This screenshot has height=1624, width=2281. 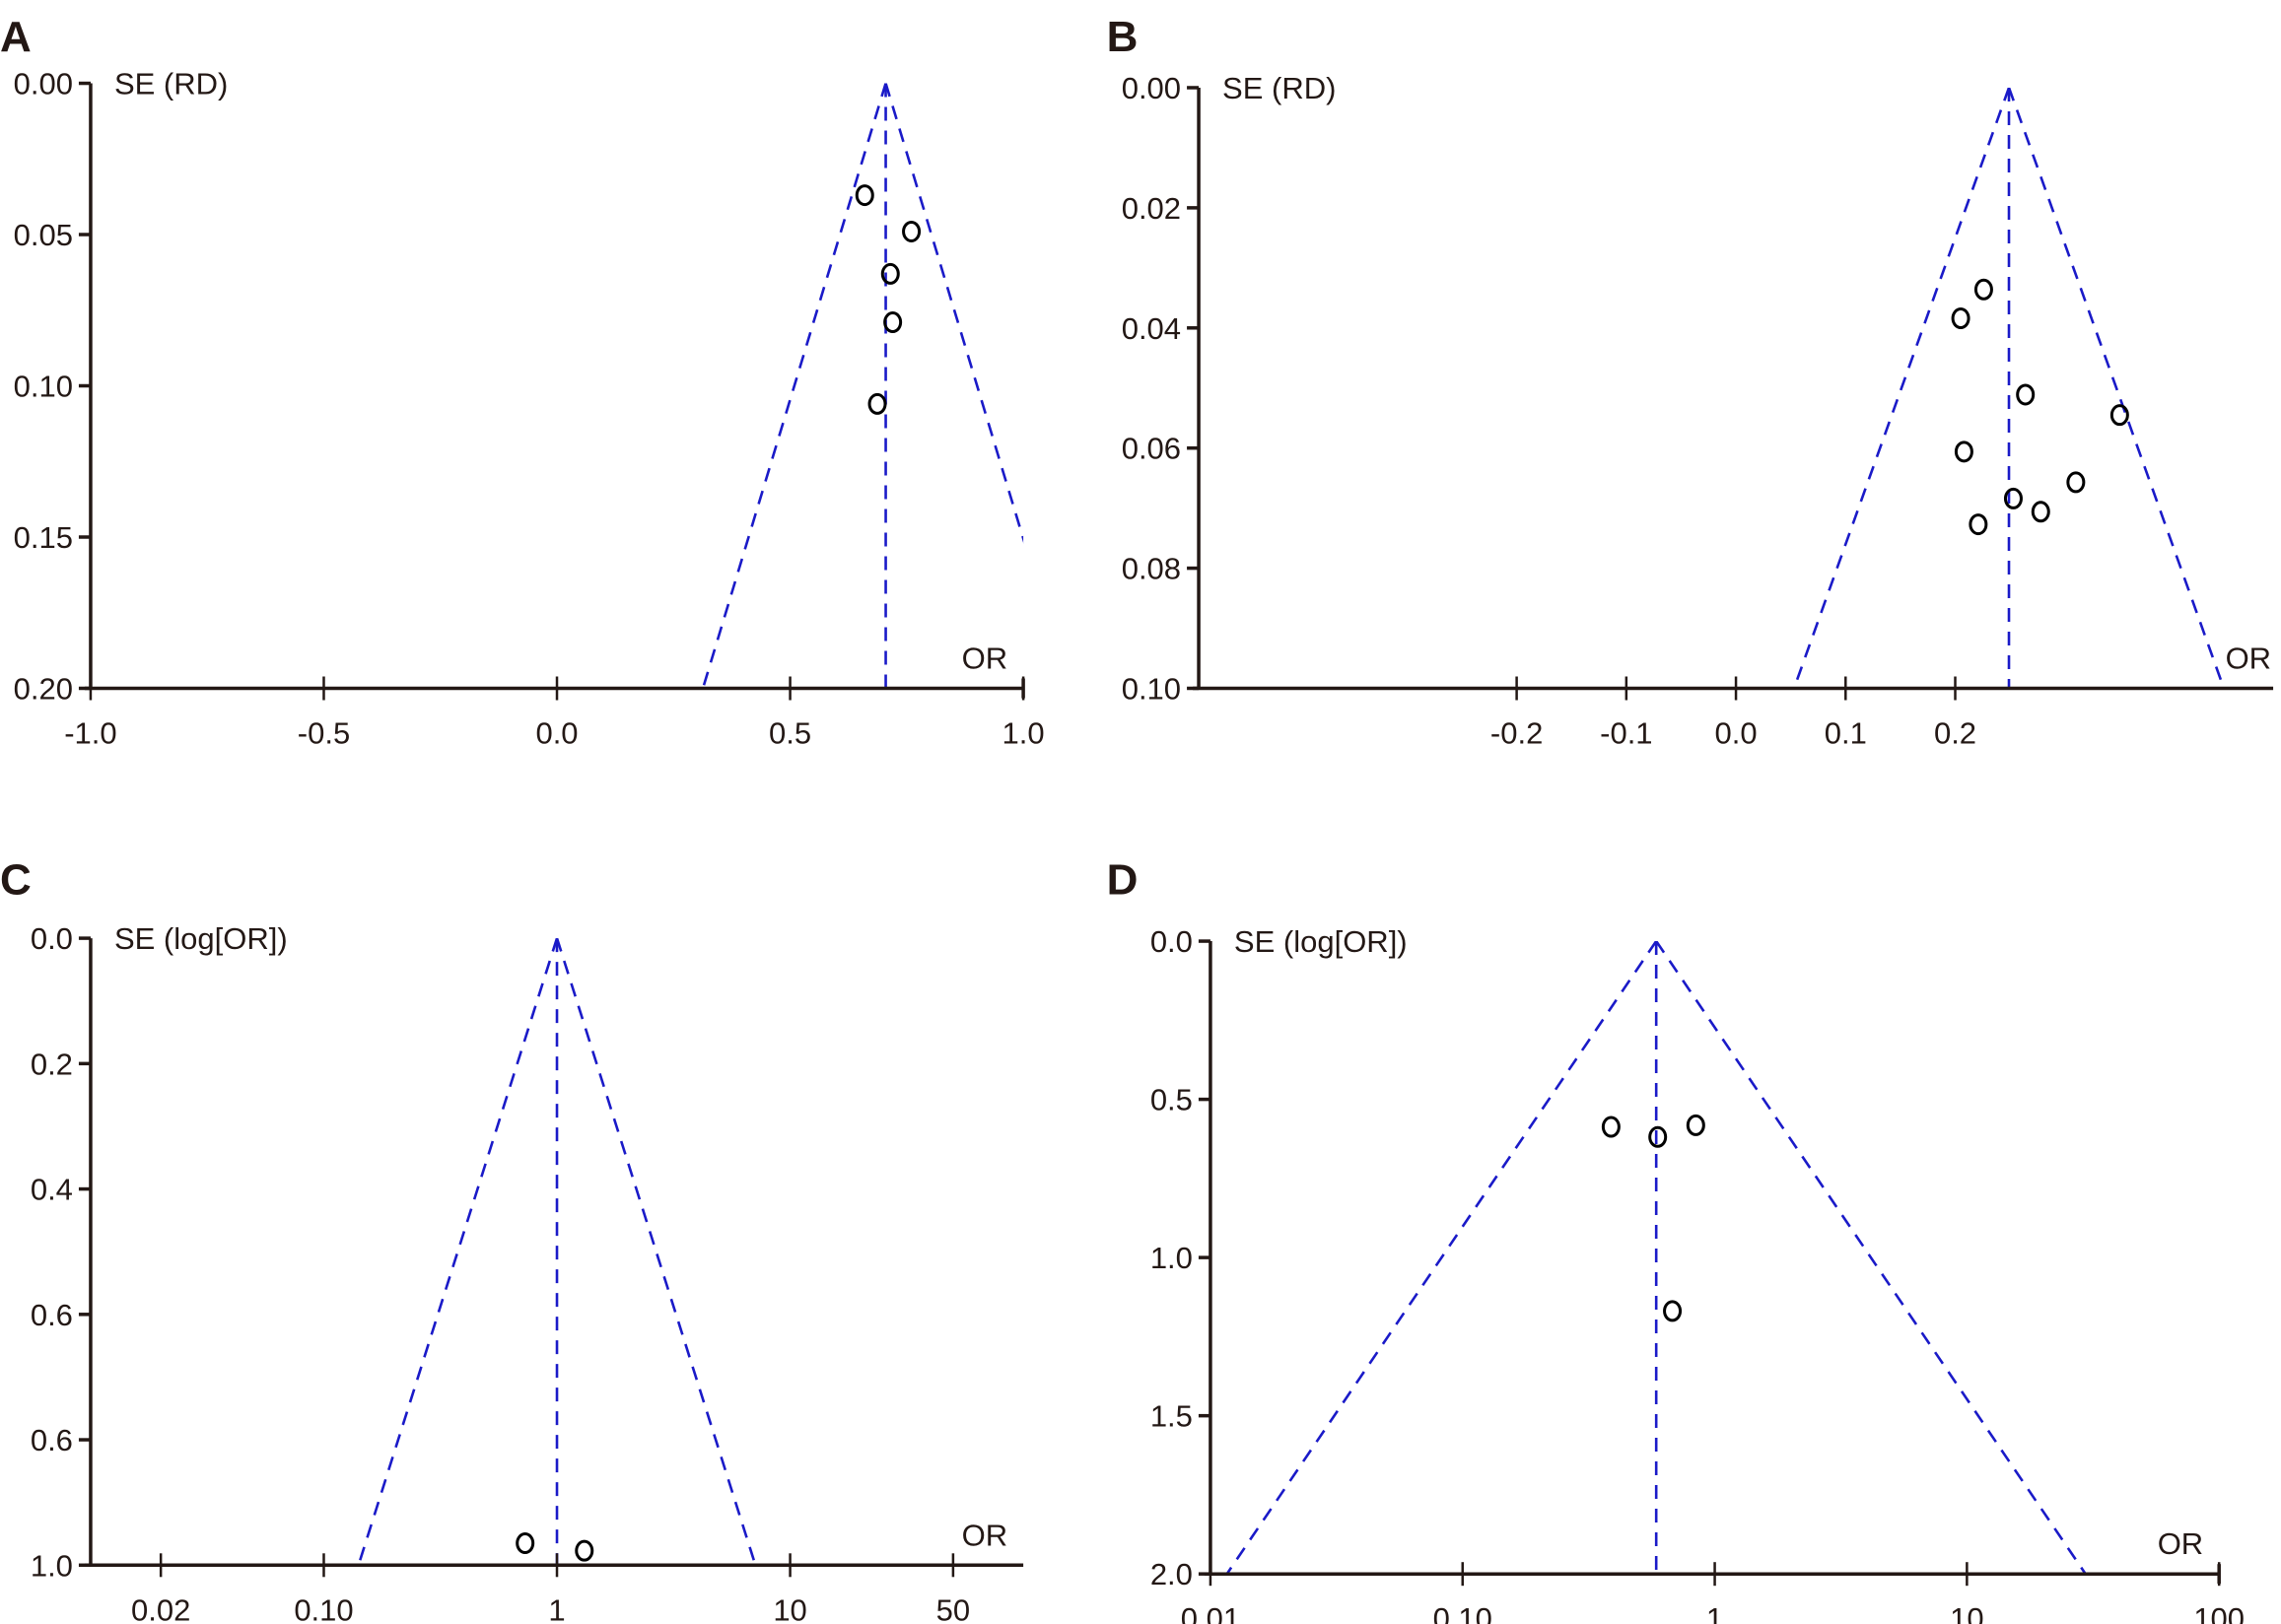 I want to click on x-tick-label: -0.5, so click(x=324, y=733).